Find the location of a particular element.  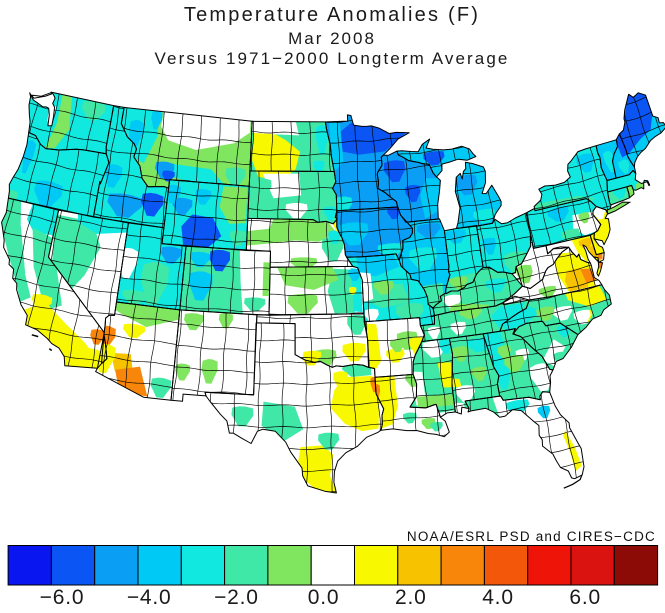

svg-text: 0.0 is located at coordinates (324, 597).